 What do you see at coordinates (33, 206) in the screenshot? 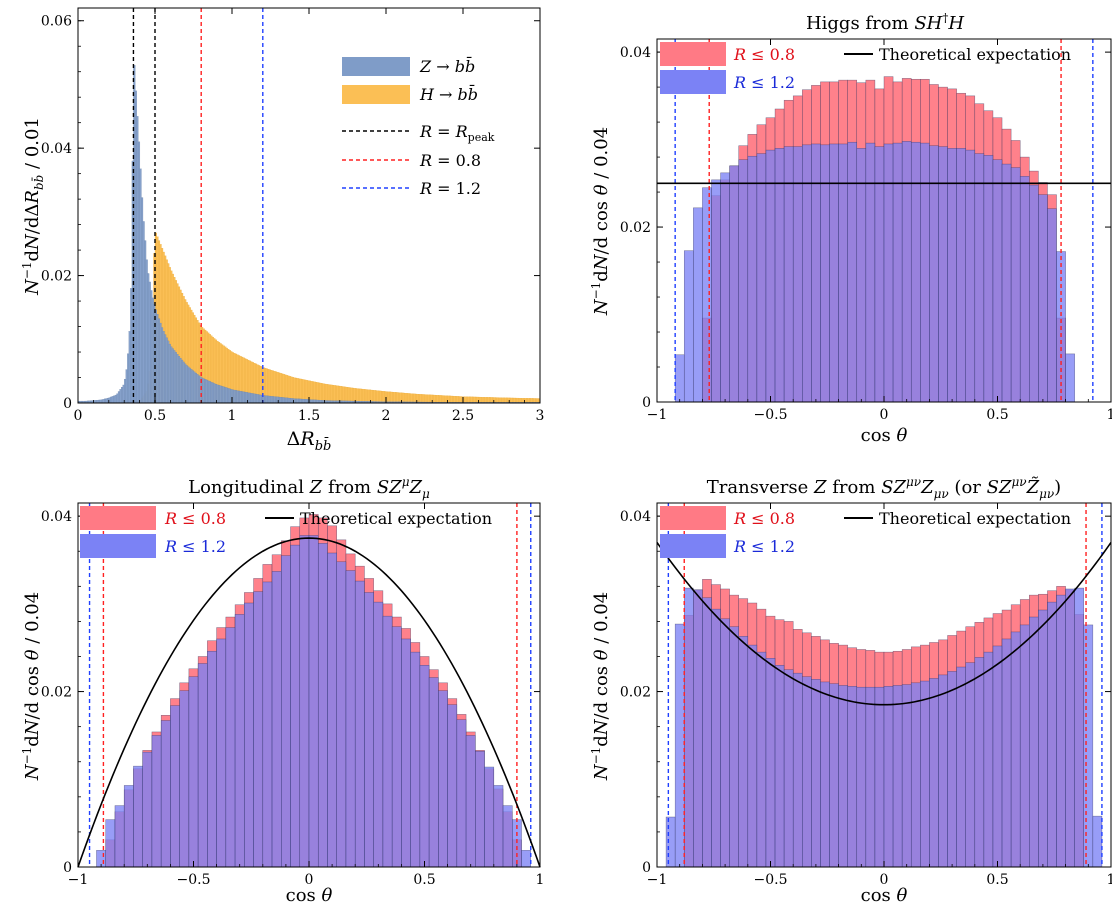
I see `y-axis-label: N−1dN/dΔRbb̄ / 0.01` at bounding box center [33, 206].